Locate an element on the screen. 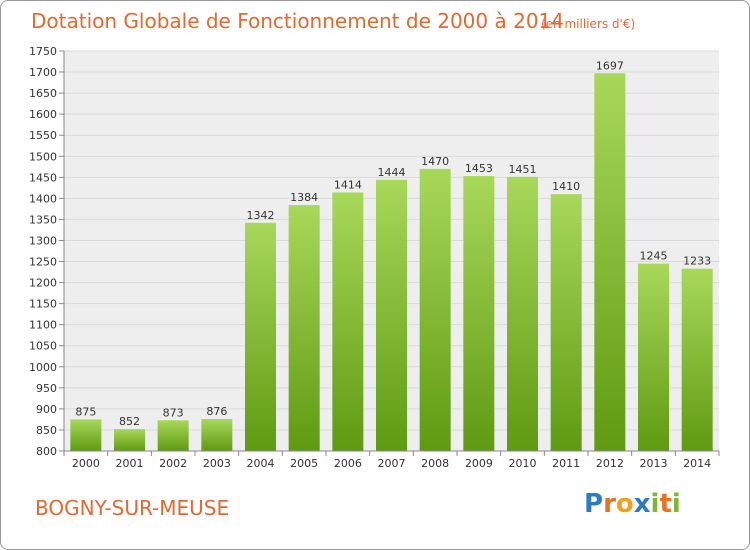 The height and width of the screenshot is (550, 750). bar-2012 is located at coordinates (610, 262).